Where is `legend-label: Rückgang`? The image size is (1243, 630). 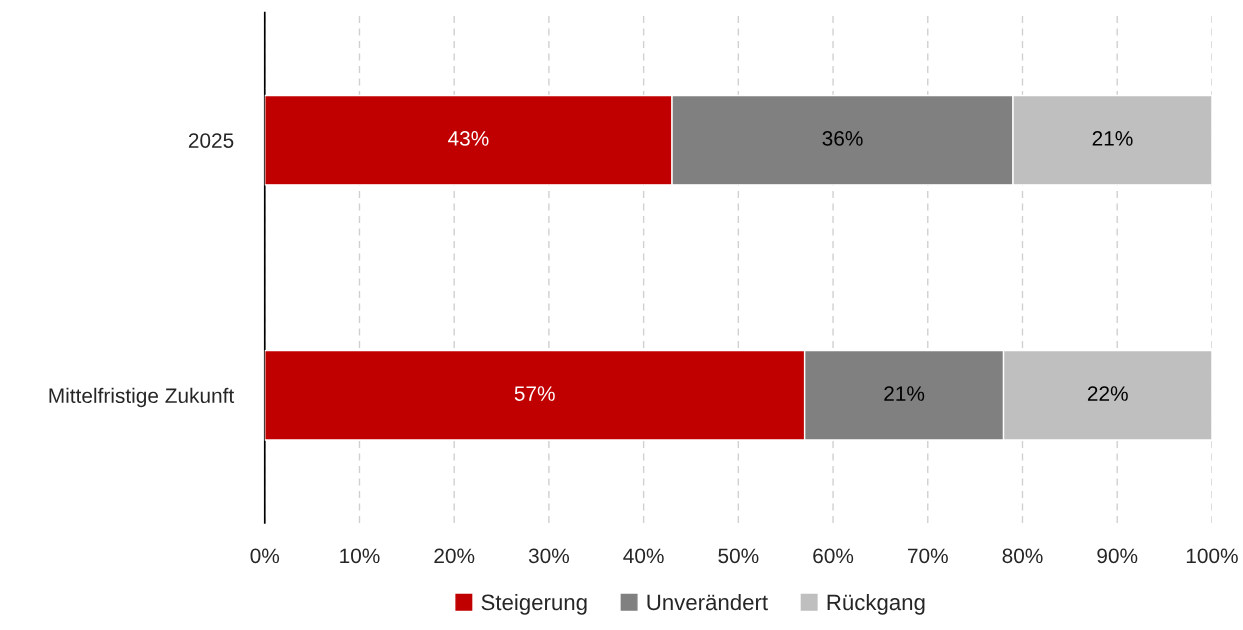
legend-label: Rückgang is located at coordinates (876, 604).